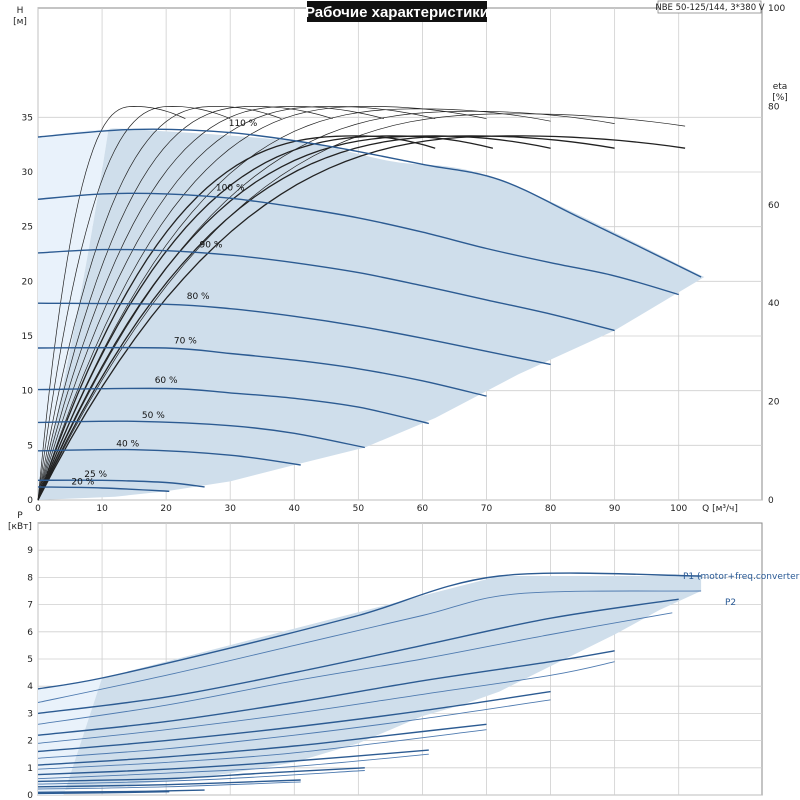  Describe the element at coordinates (30, 446) in the screenshot. I see `h-tick-label: 5` at that location.